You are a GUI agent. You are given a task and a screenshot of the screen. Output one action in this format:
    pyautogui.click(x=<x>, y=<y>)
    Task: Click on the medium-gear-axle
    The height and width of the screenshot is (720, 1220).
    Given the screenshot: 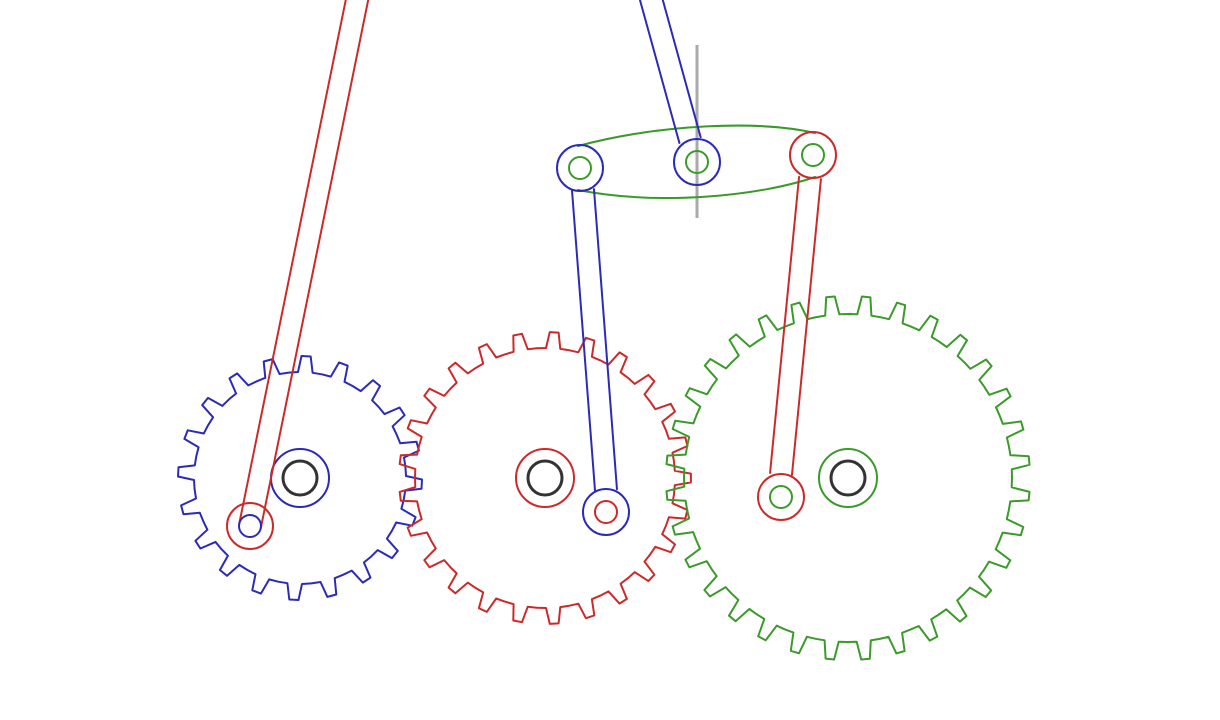 What is the action you would take?
    pyautogui.click(x=545, y=478)
    